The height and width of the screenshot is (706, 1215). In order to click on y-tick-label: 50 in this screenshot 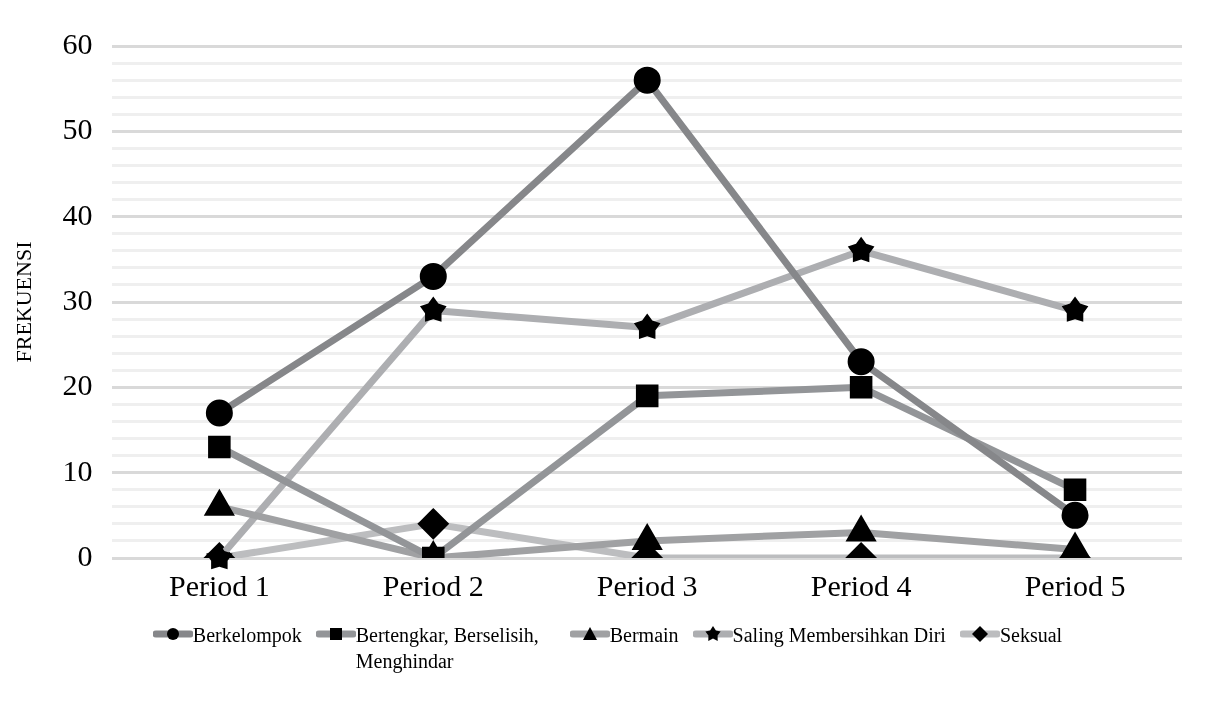, I will do `click(77, 129)`.